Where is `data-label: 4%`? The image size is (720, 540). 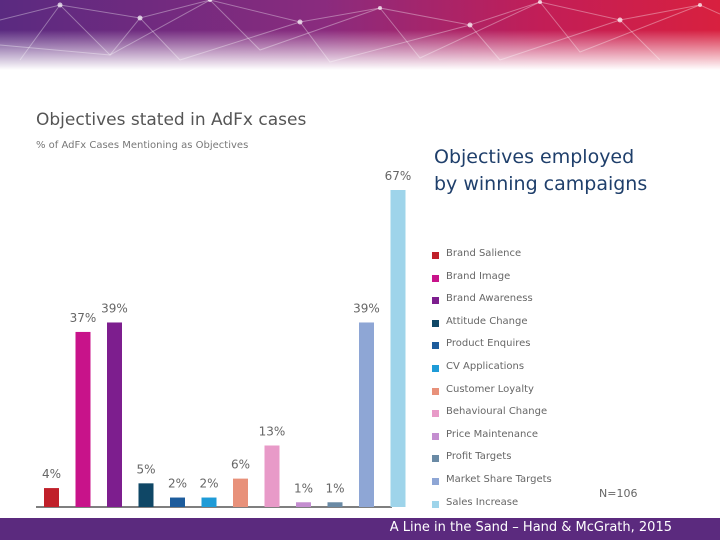
data-label: 4% is located at coordinates (51, 474).